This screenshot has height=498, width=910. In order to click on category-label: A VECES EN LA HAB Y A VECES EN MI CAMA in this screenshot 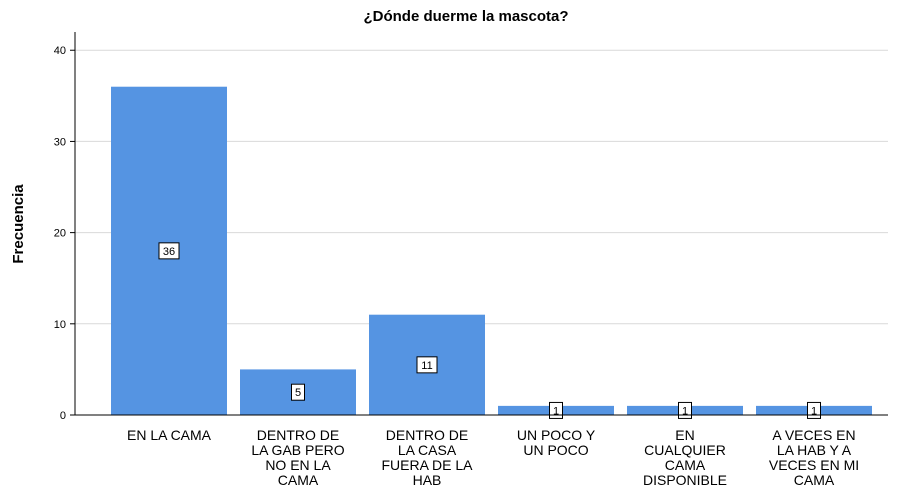, I will do `click(814, 457)`.